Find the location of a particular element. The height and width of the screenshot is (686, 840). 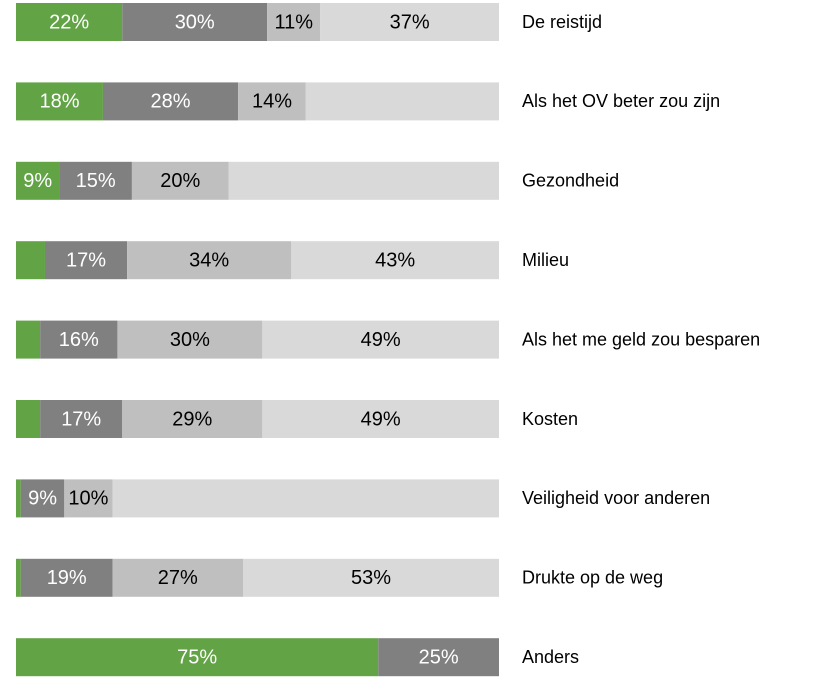

category-label: Kosten is located at coordinates (550, 419).